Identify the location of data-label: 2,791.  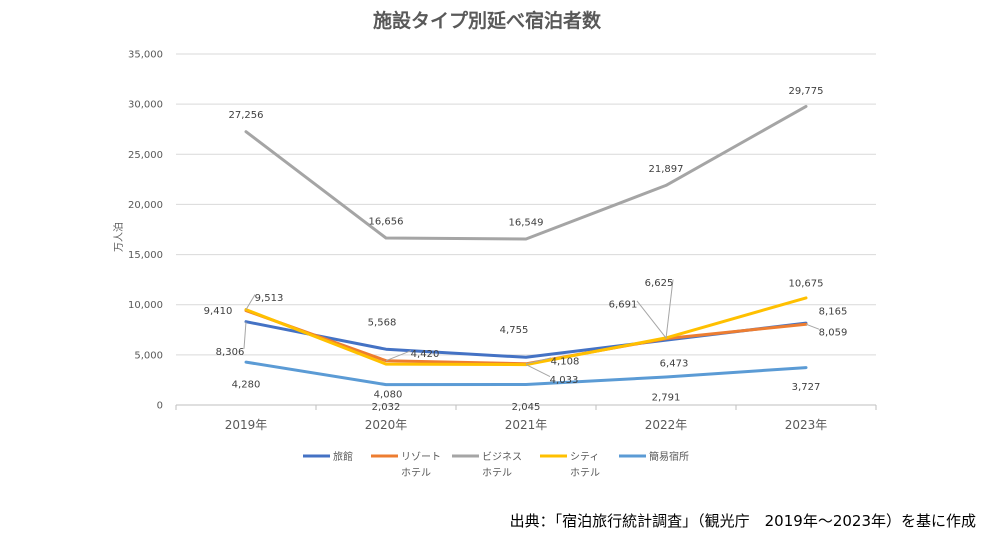
(666, 398).